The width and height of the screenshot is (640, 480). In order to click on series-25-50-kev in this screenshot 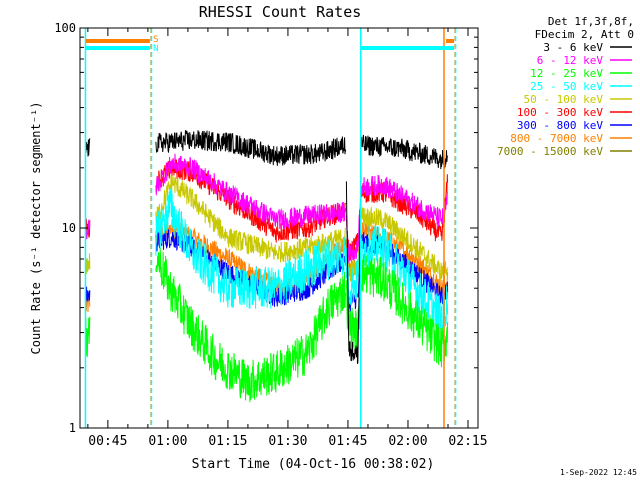, I will do `click(302, 263)`.